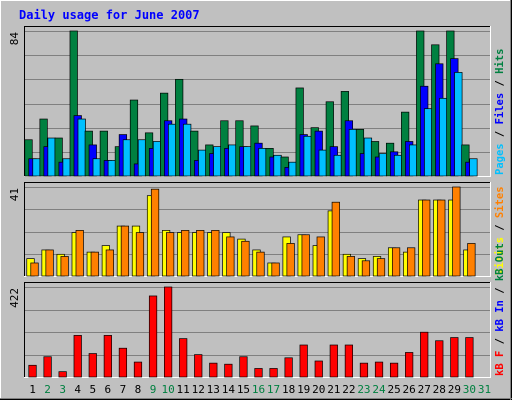 Image resolution: width=512 pixels, height=400 pixels. I want to click on x-tick-label: 19, so click(303, 389).